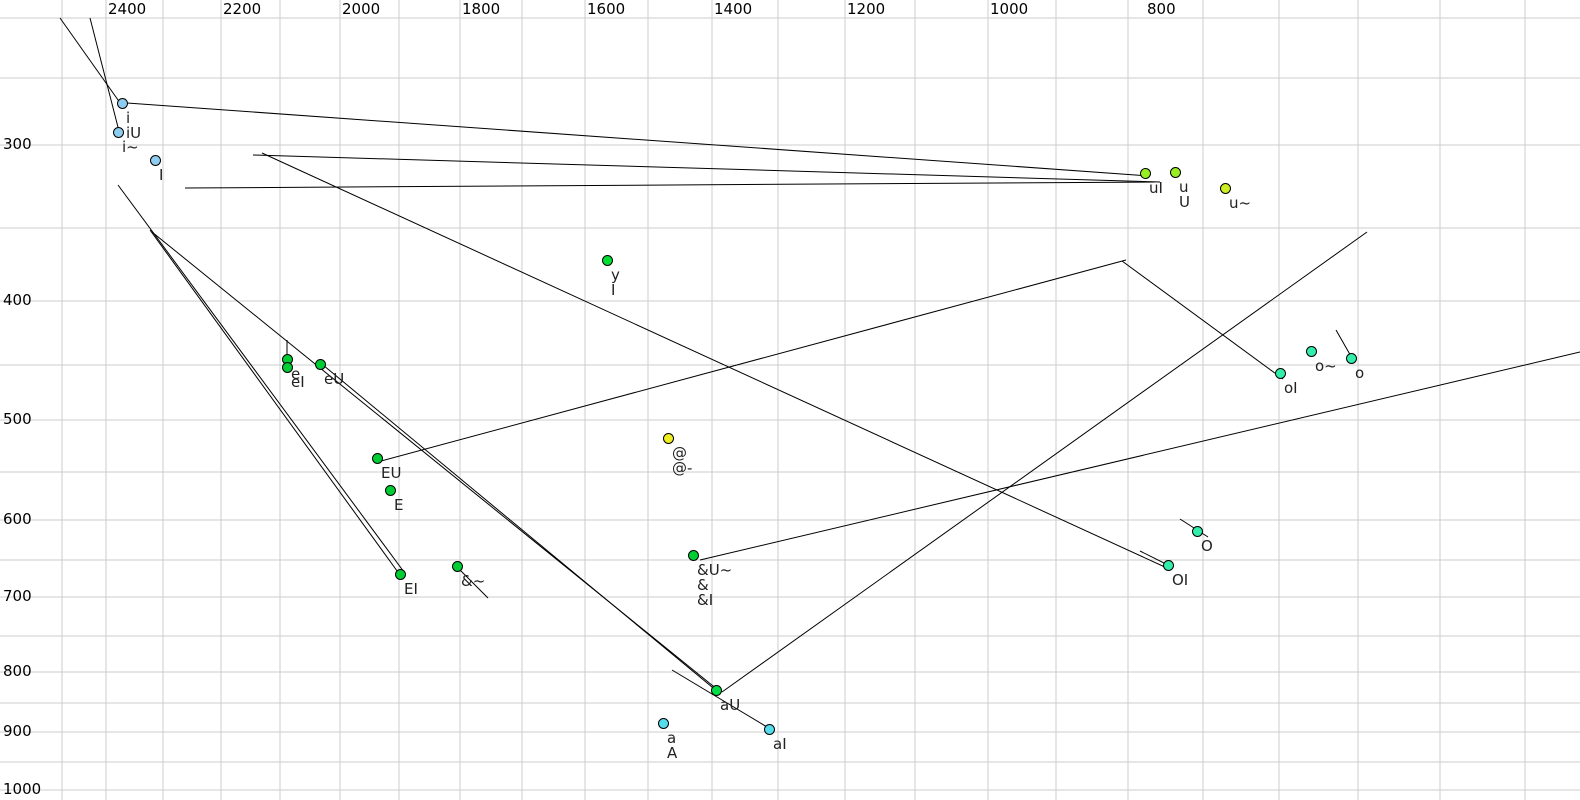 The width and height of the screenshot is (1580, 800). Describe the element at coordinates (17, 671) in the screenshot. I see `y-tick-label: 800` at that location.